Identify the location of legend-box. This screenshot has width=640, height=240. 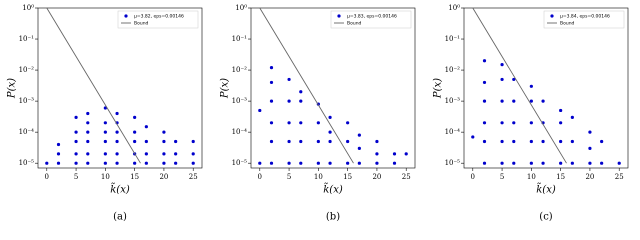
(371, 19).